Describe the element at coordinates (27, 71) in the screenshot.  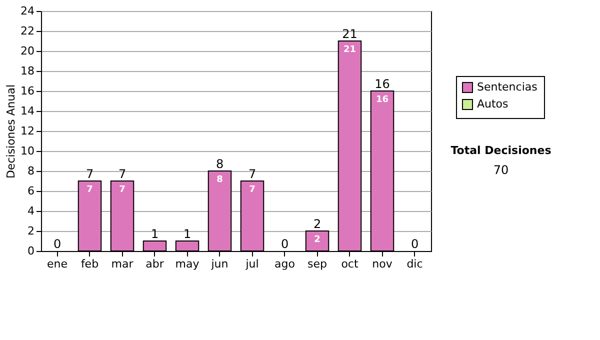
I see `y-tick-label: 18` at that location.